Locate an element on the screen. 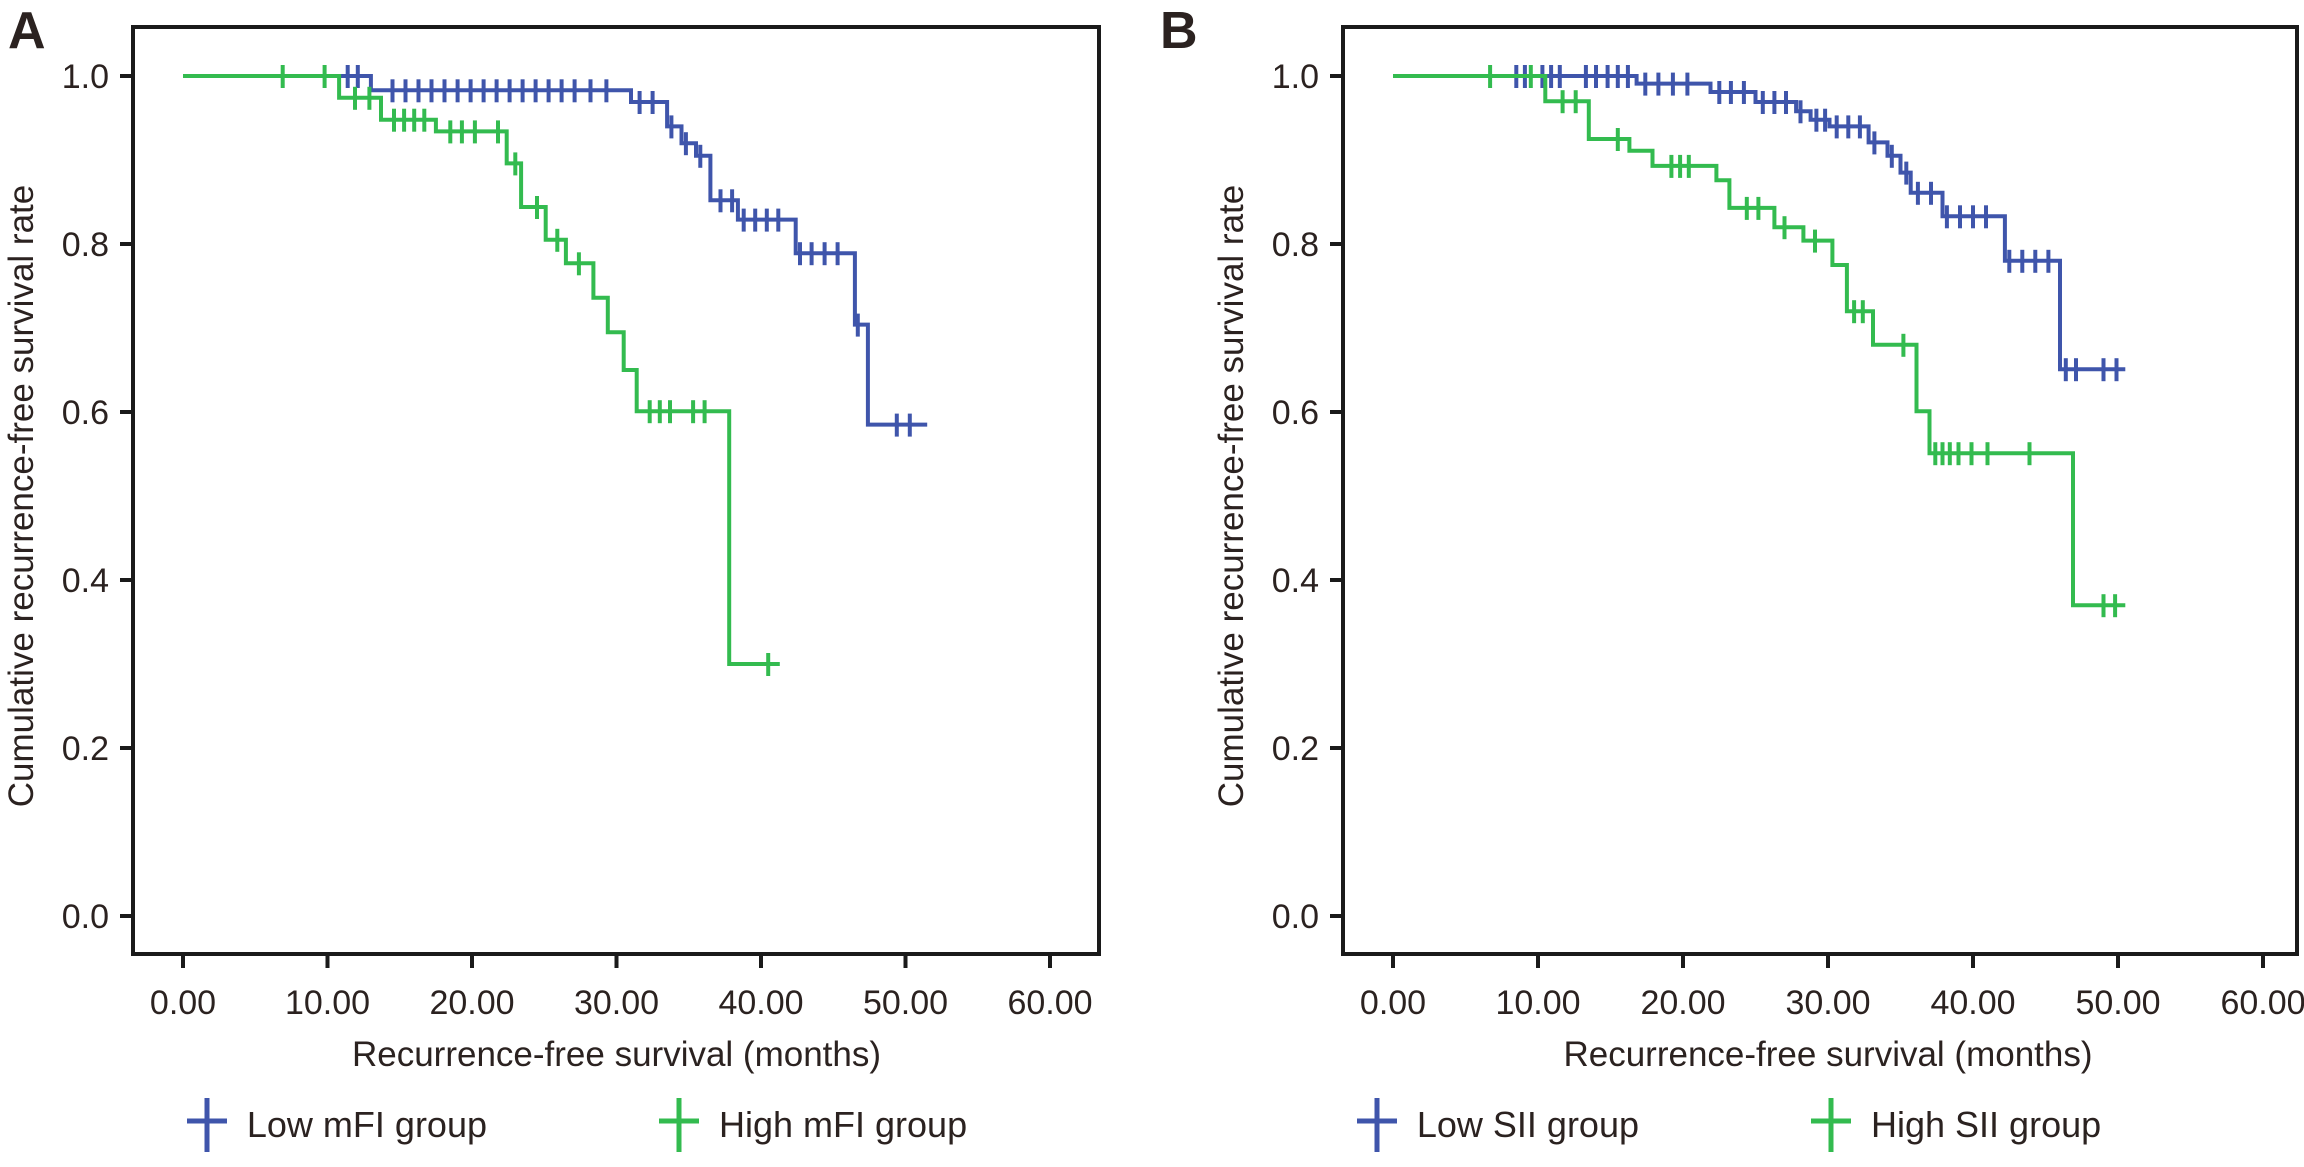  censors-low-mfi-group is located at coordinates (628, 251).